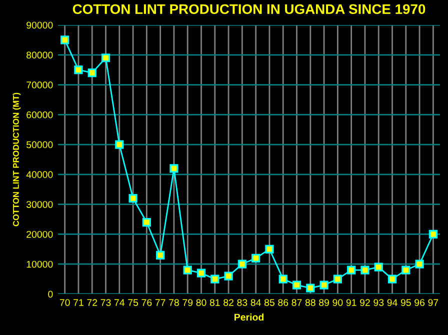  I want to click on y-axis-title: COTTON LINT PRODUCTION (MT), so click(16, 159).